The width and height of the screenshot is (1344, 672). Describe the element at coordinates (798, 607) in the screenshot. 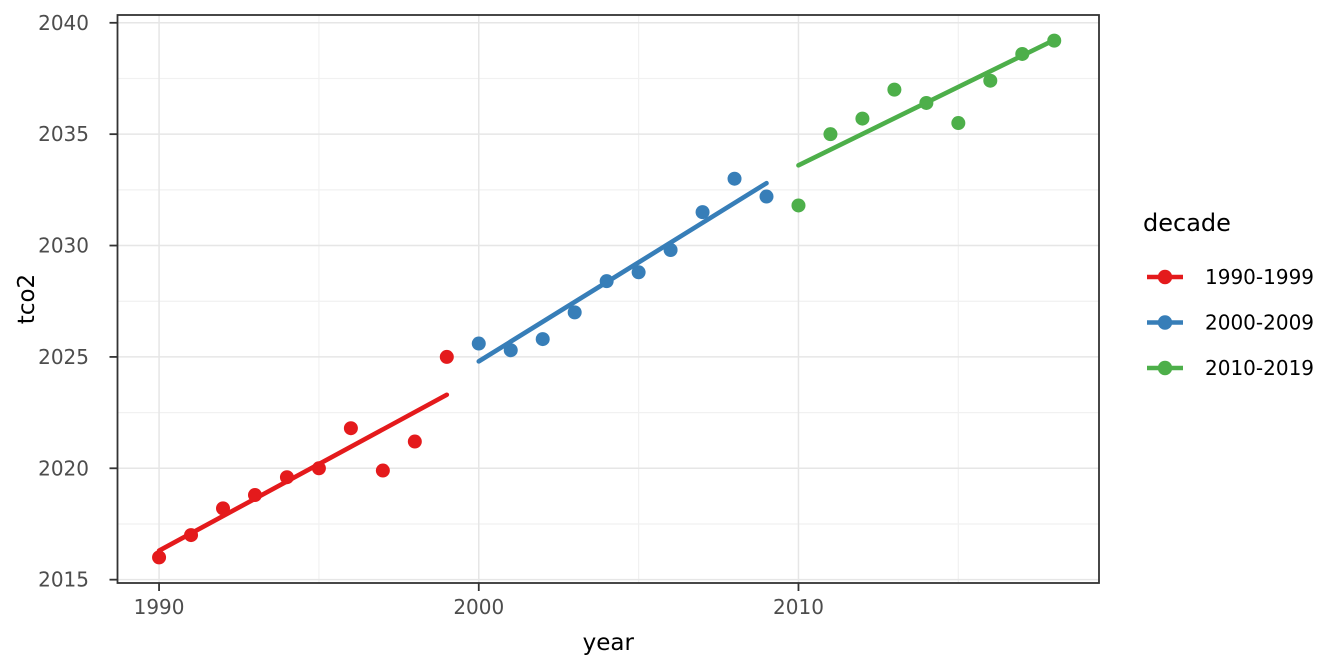

I see `x-tick-label: 2010` at that location.